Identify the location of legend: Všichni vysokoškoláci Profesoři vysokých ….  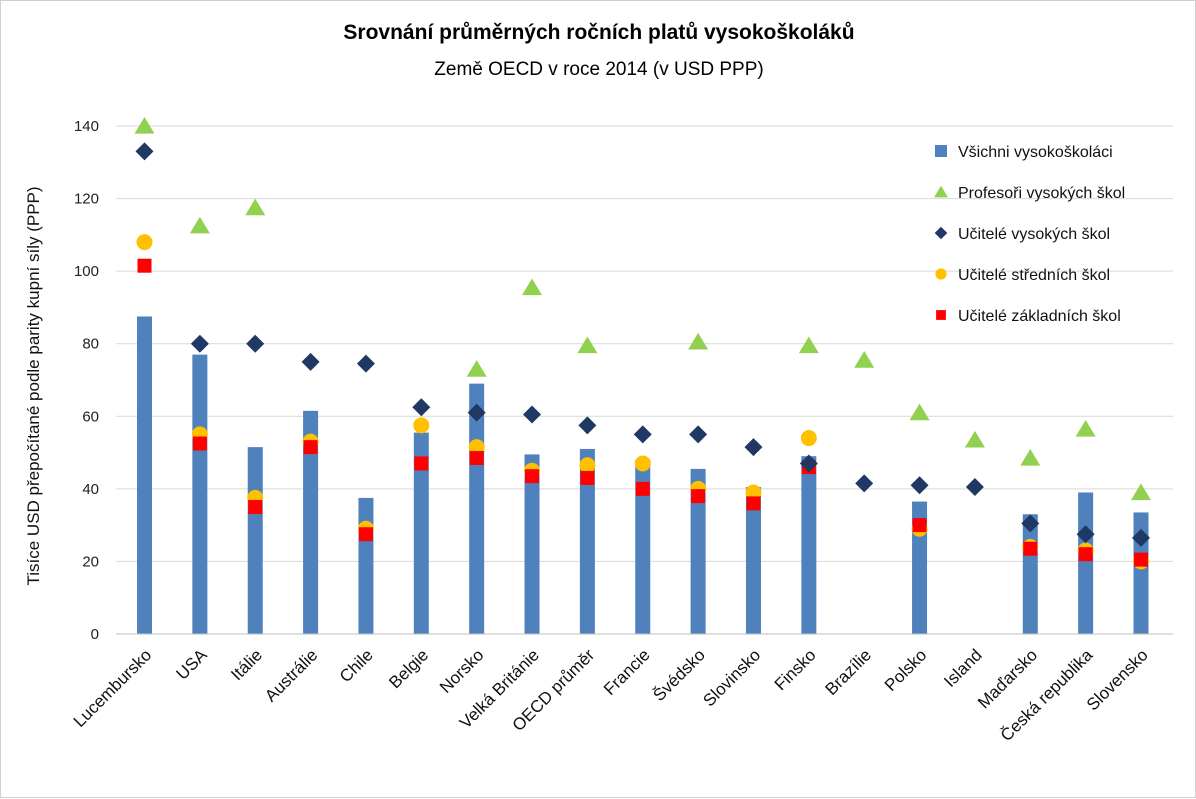
(1029, 234).